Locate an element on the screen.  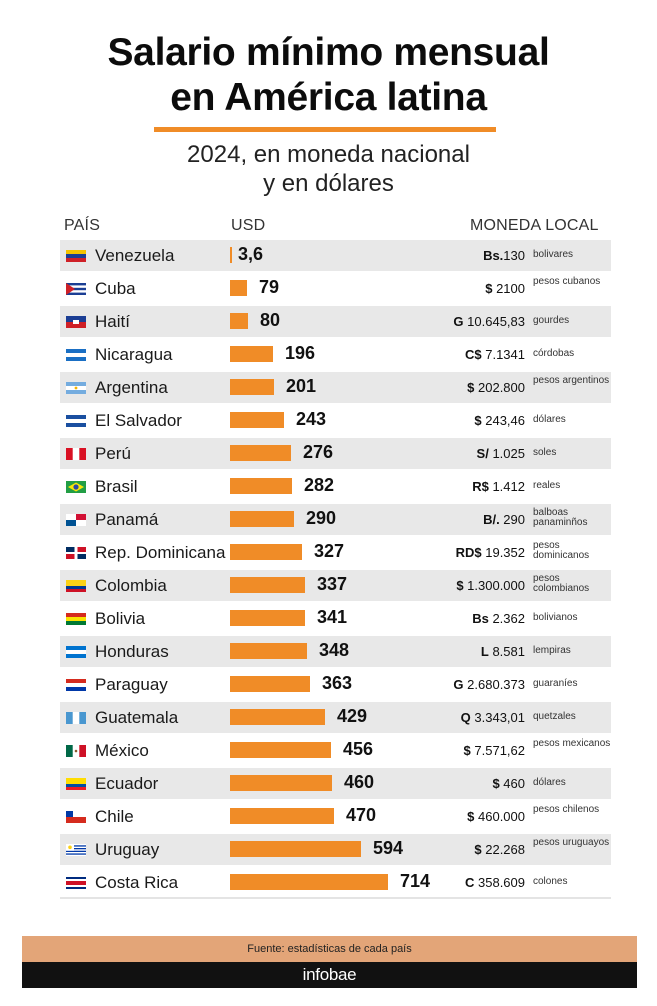
usd-value-label: 290 is located at coordinates (321, 518).